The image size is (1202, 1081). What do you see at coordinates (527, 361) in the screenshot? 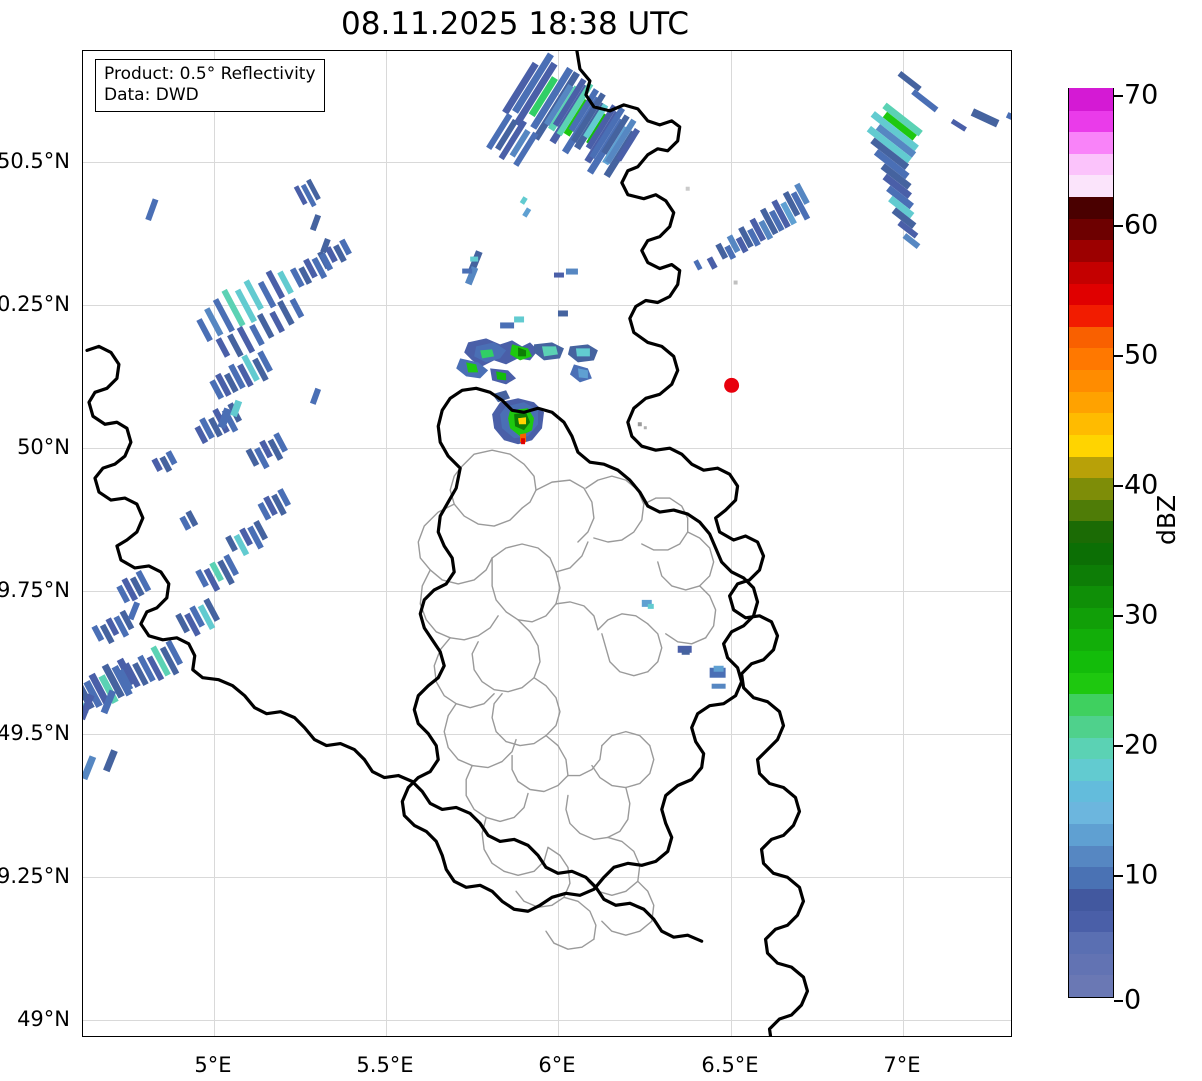
I see `echo-cluster-luxembourg-north` at bounding box center [527, 361].